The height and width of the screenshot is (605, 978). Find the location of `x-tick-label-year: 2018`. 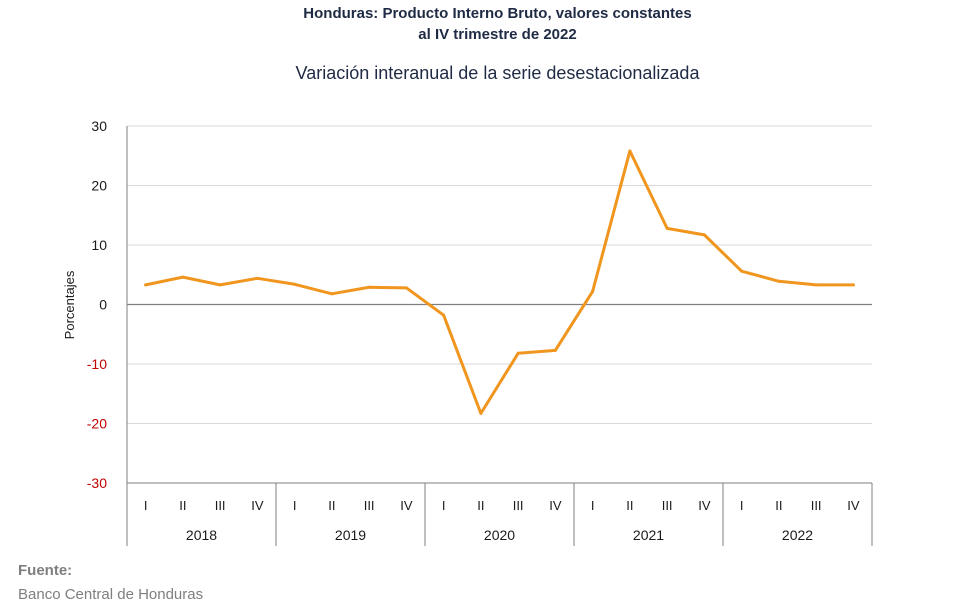

x-tick-label-year: 2018 is located at coordinates (201, 535).